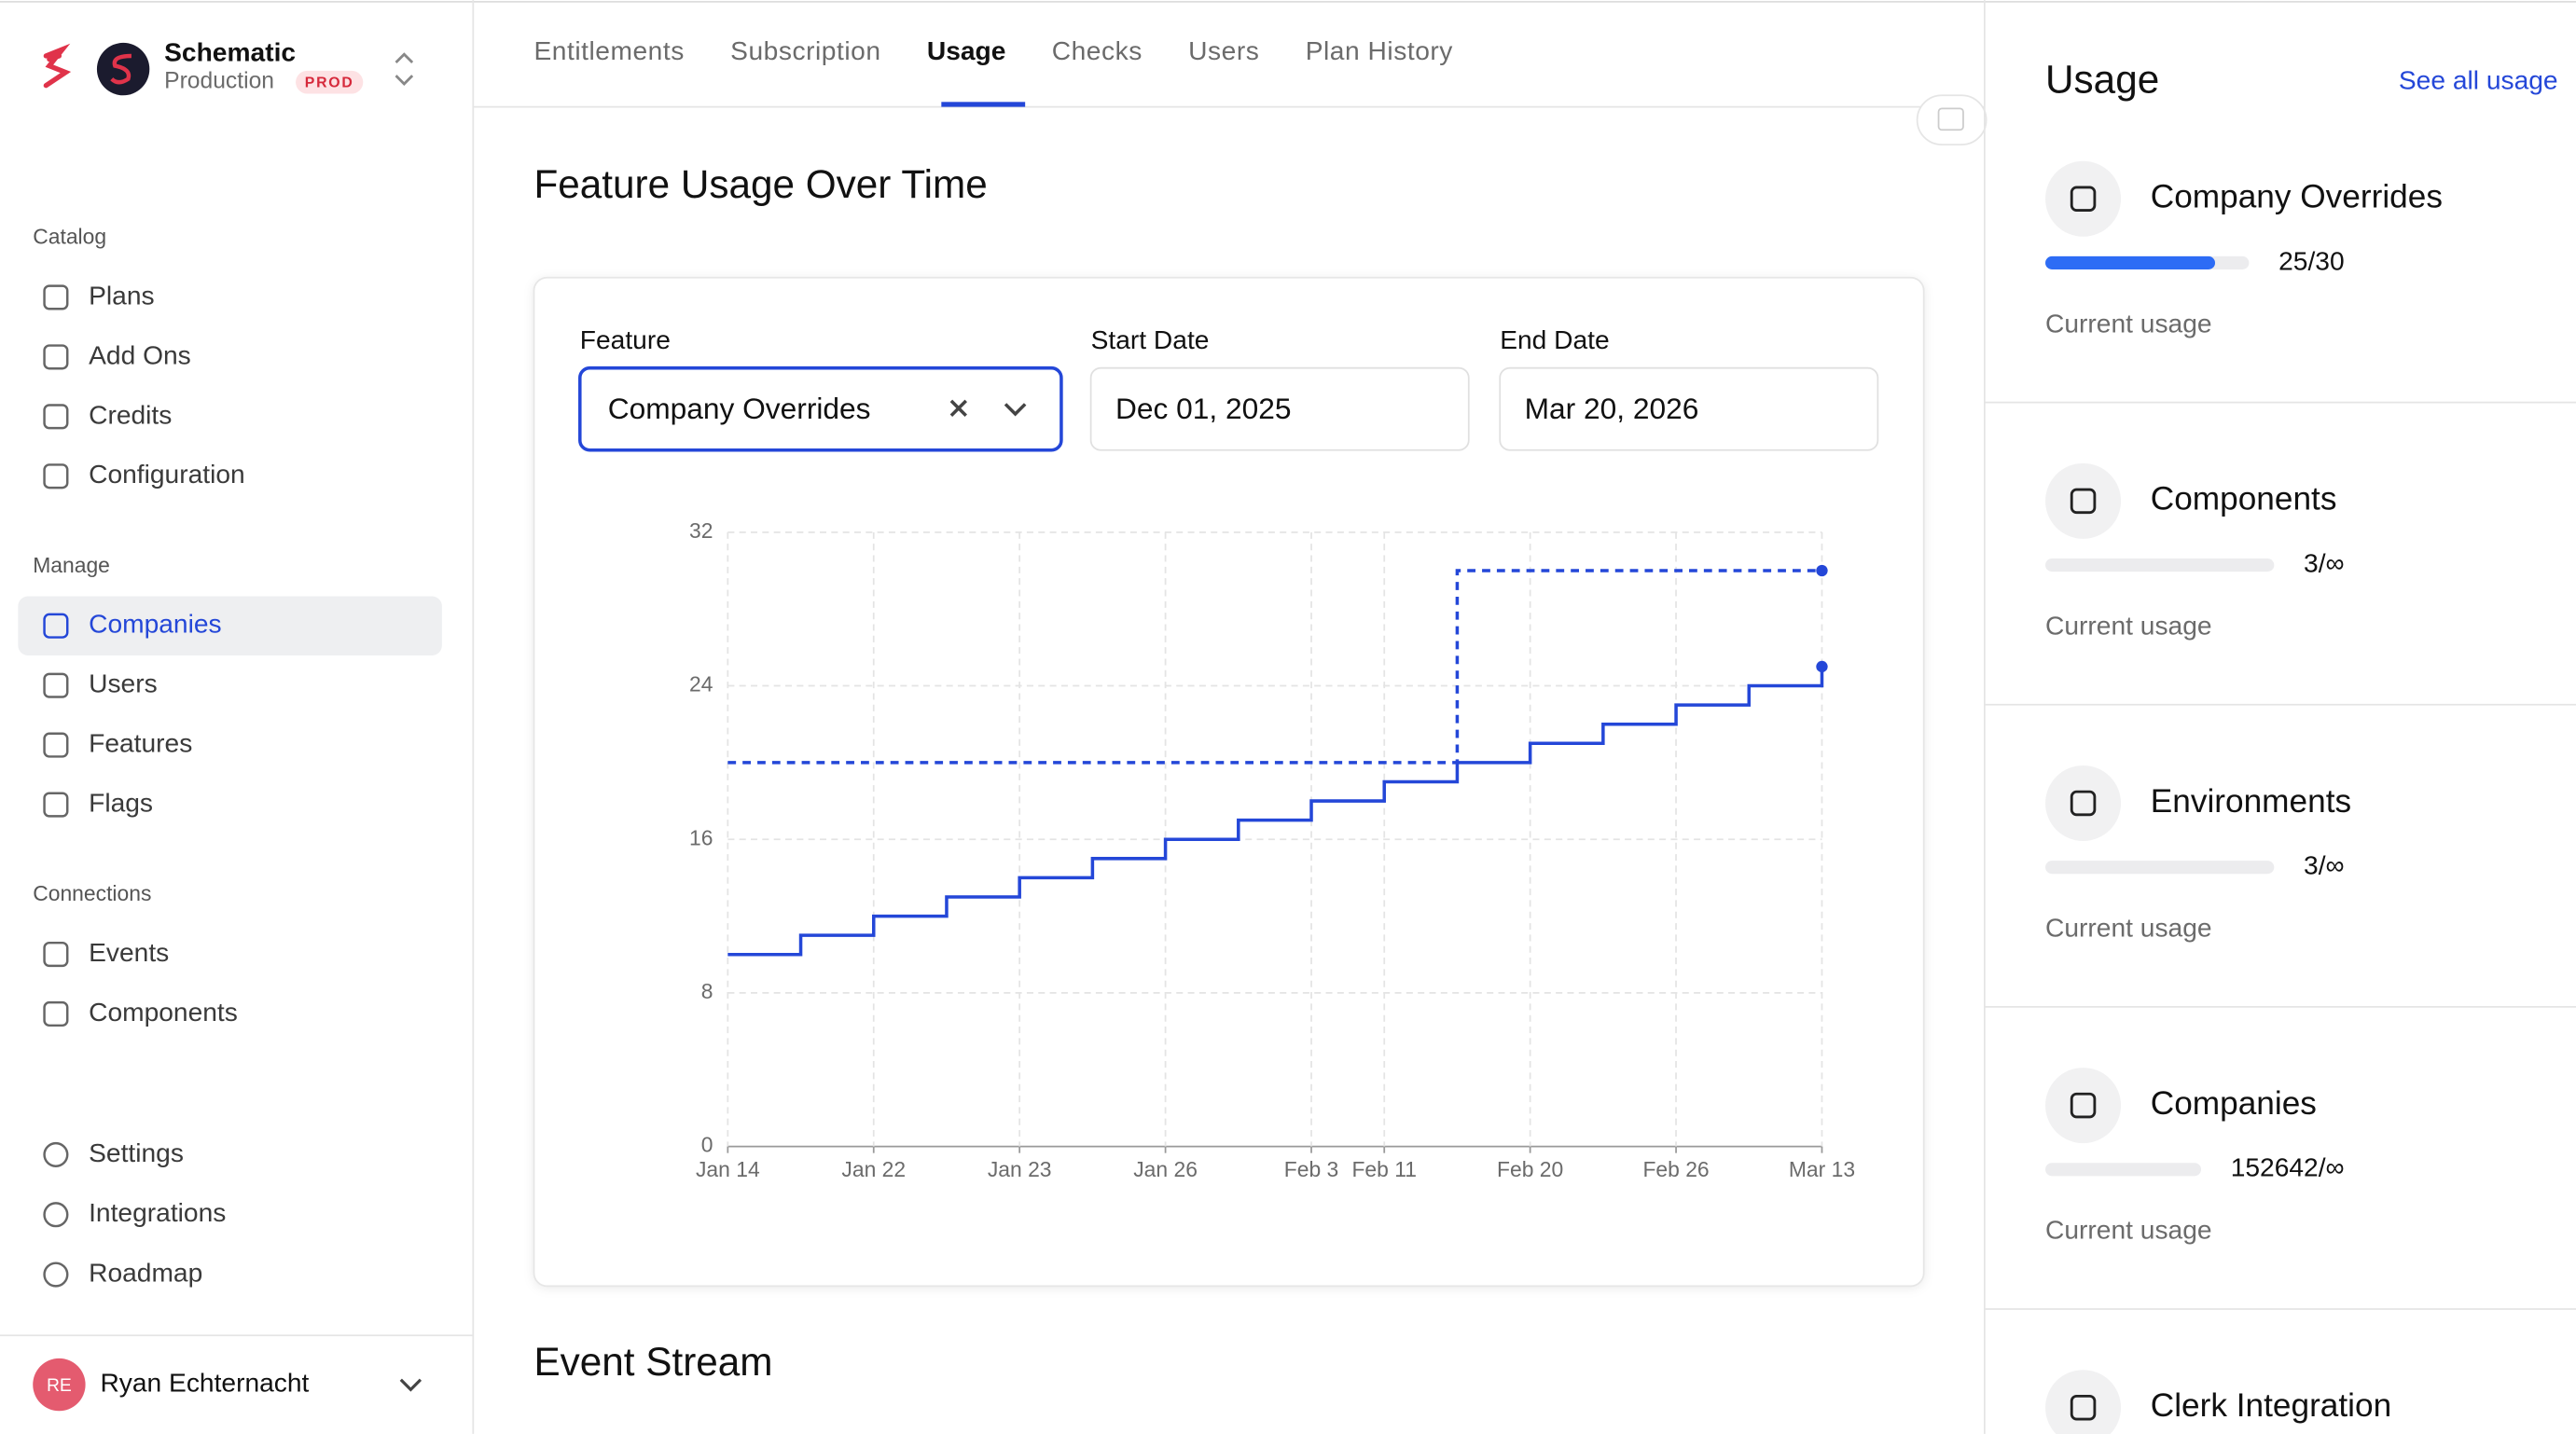 This screenshot has height=1434, width=2576. Describe the element at coordinates (2288, 1167) in the screenshot. I see `usage-label: 152642/∞` at that location.